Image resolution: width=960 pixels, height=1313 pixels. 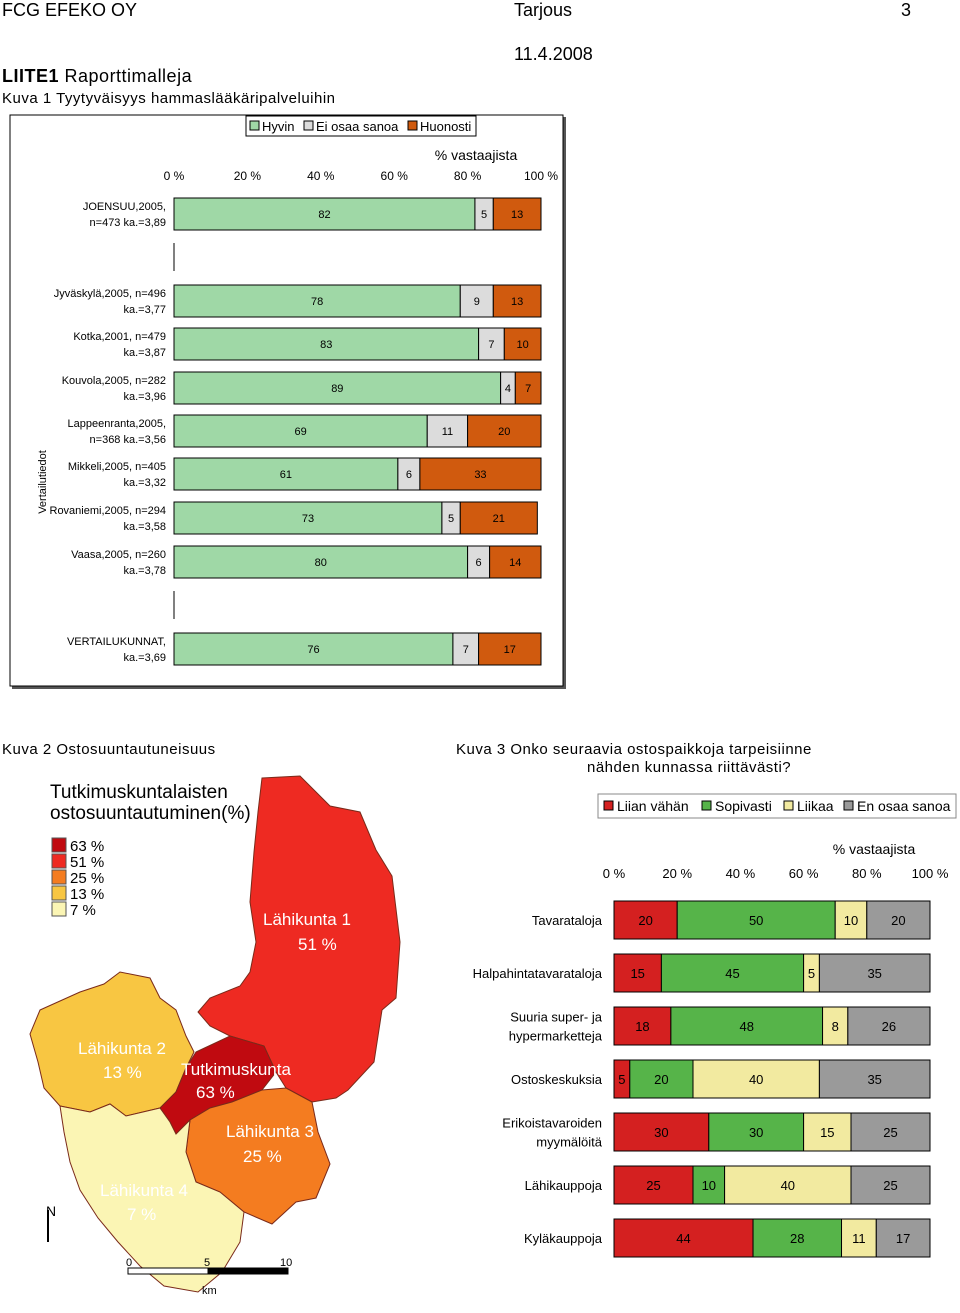 What do you see at coordinates (300, 432) in the screenshot?
I see `chart1-data-label: 69` at bounding box center [300, 432].